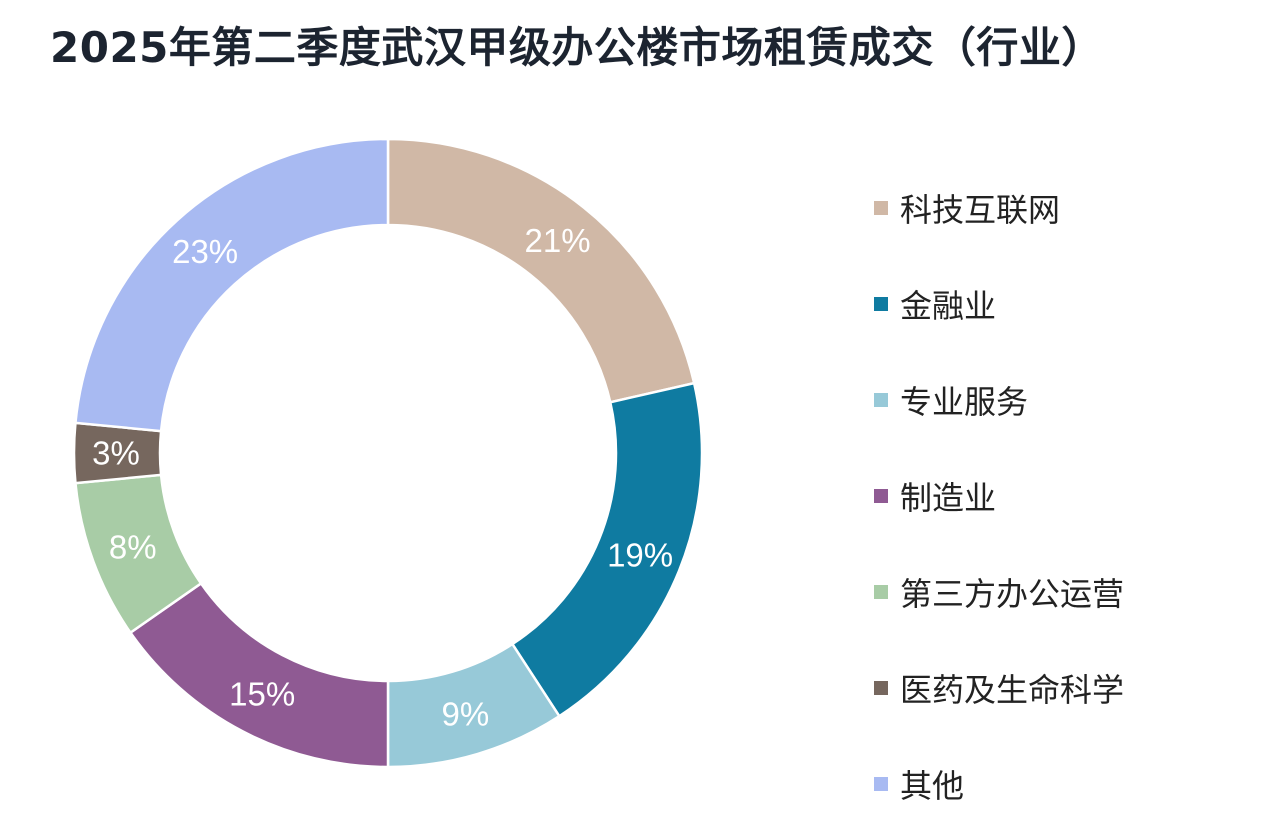 The width and height of the screenshot is (1280, 837). Describe the element at coordinates (948, 498) in the screenshot. I see `legend-label: 制造业` at that location.